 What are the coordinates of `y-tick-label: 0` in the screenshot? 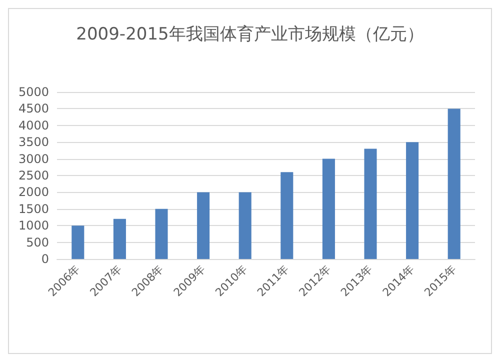 It's located at (45, 259).